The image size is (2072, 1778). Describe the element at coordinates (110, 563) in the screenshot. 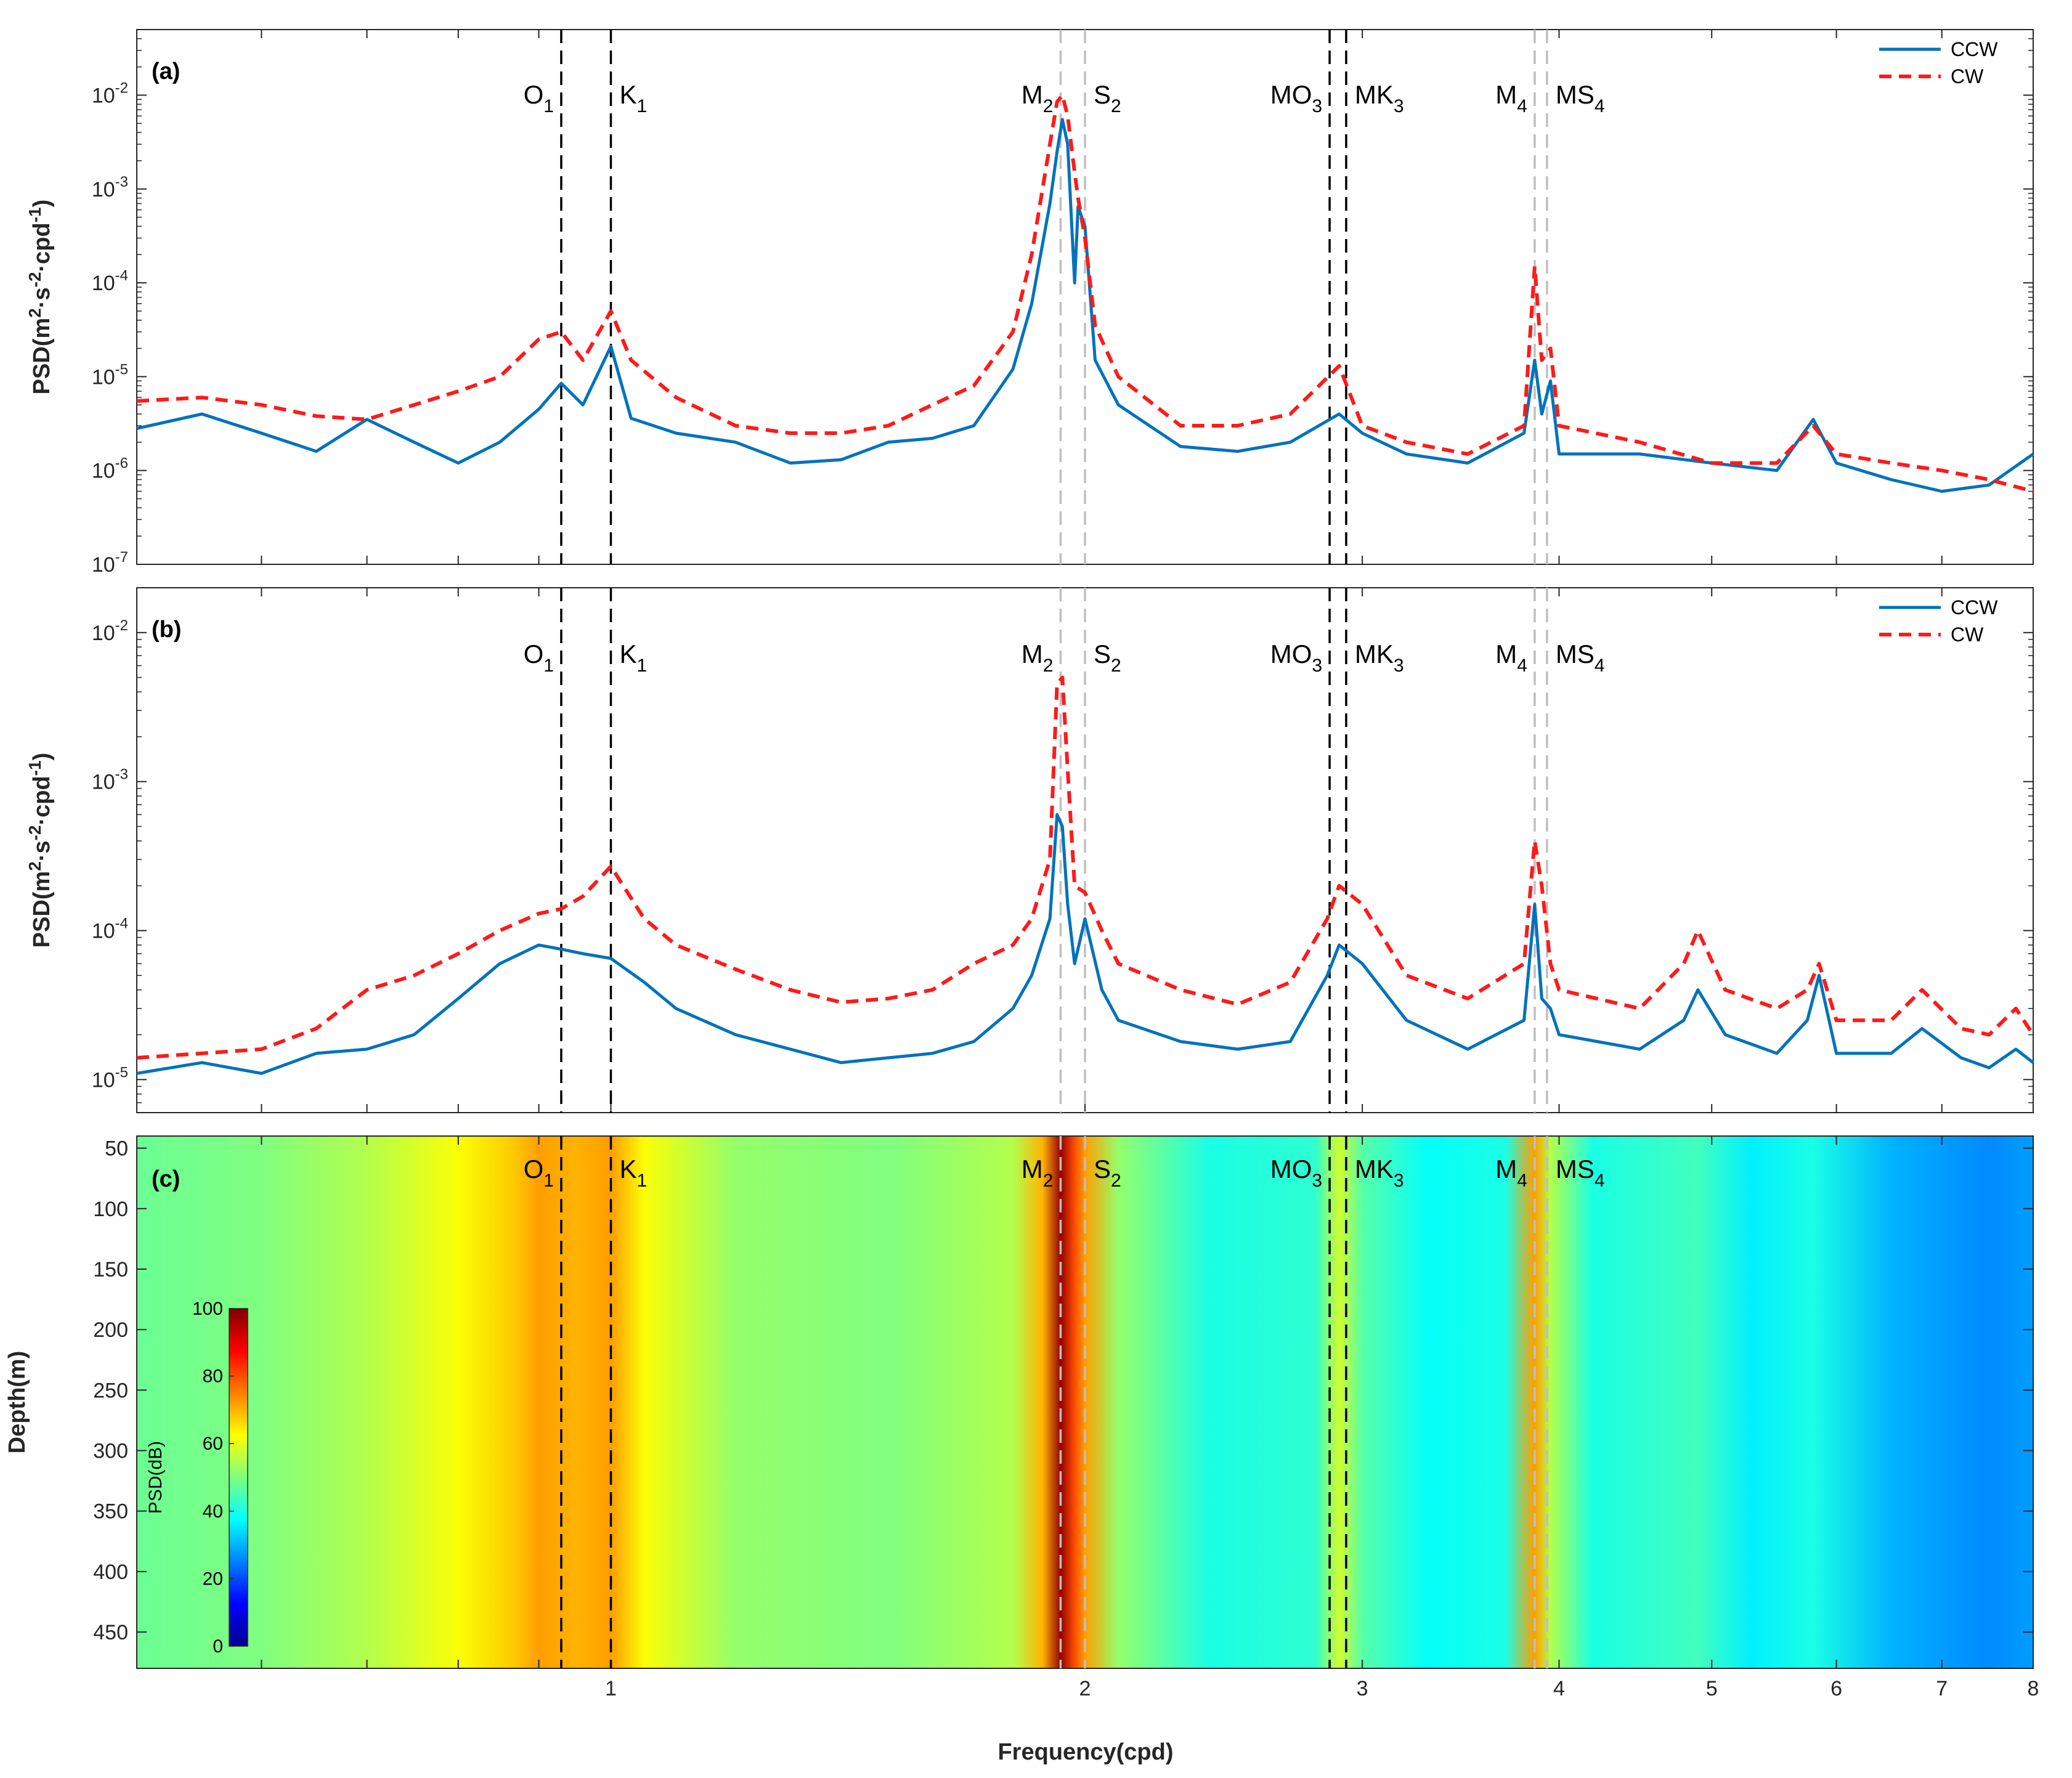

I see `y-tick-label: 10-7` at that location.